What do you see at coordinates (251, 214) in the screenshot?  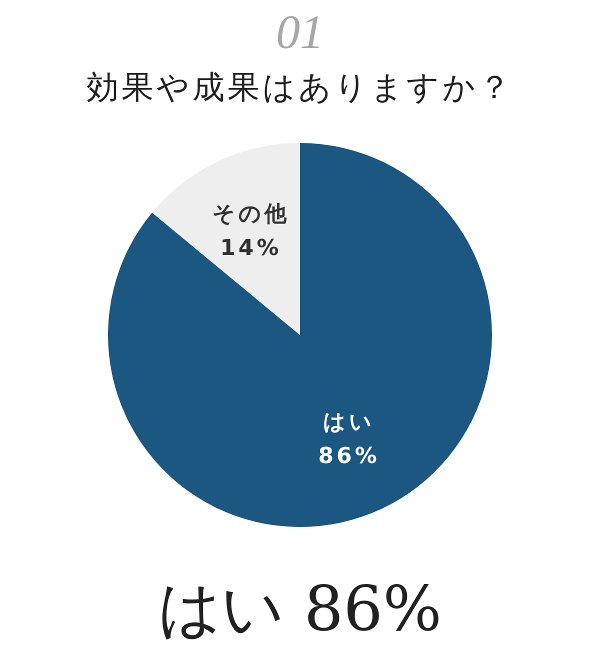 I see `slice-label: その他` at bounding box center [251, 214].